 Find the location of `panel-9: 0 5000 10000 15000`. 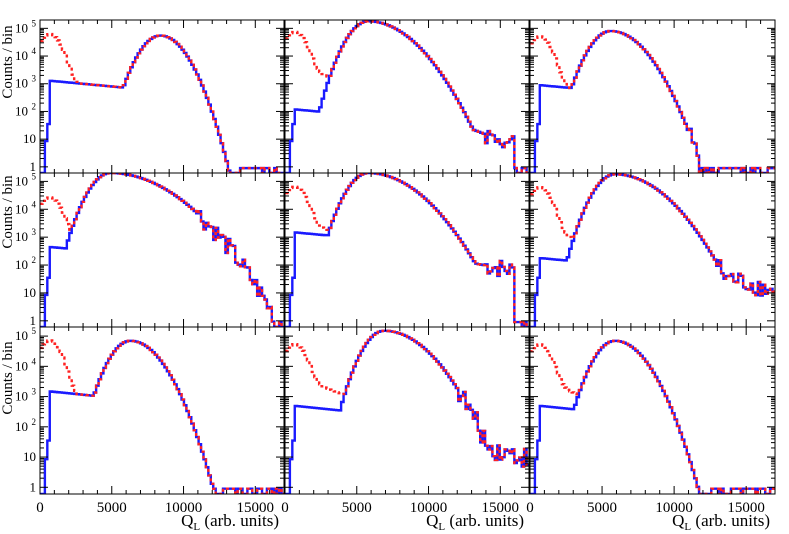

panel-9: 0 5000 10000 15000 is located at coordinates (651, 421).